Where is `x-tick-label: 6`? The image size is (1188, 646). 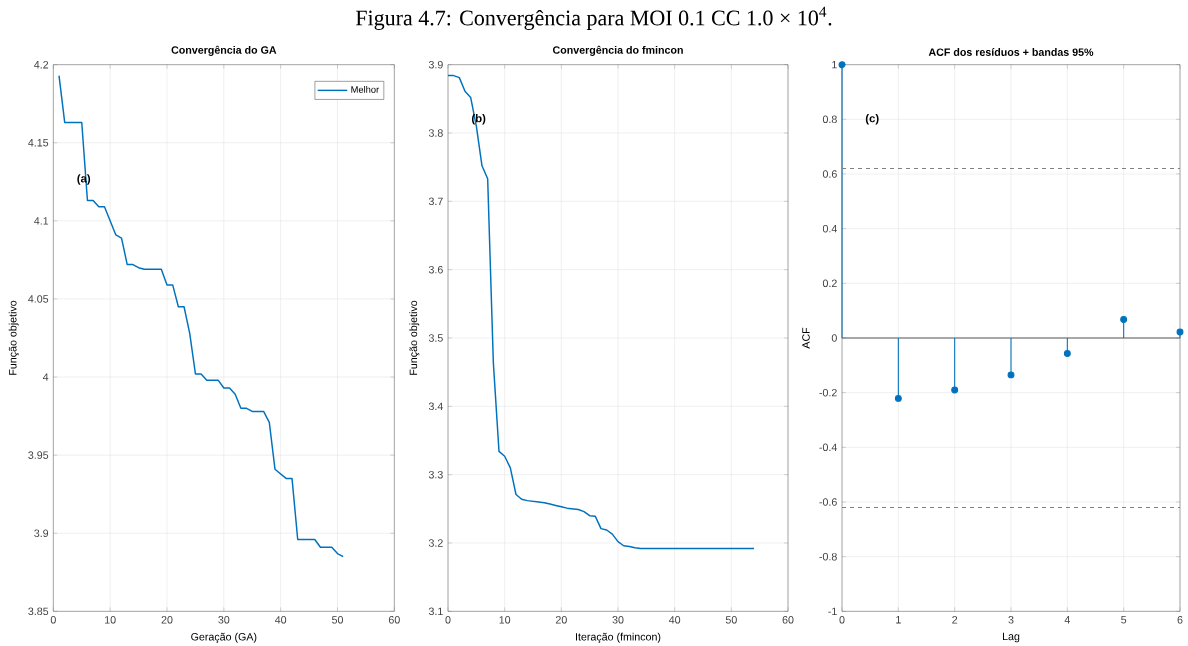
x-tick-label: 6 is located at coordinates (1180, 620).